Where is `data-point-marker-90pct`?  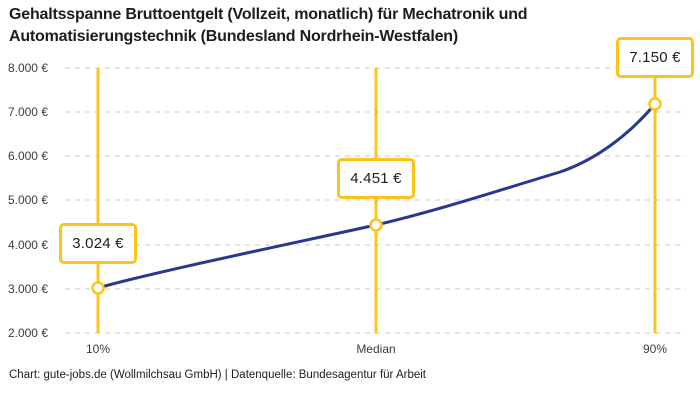
data-point-marker-90pct is located at coordinates (655, 104).